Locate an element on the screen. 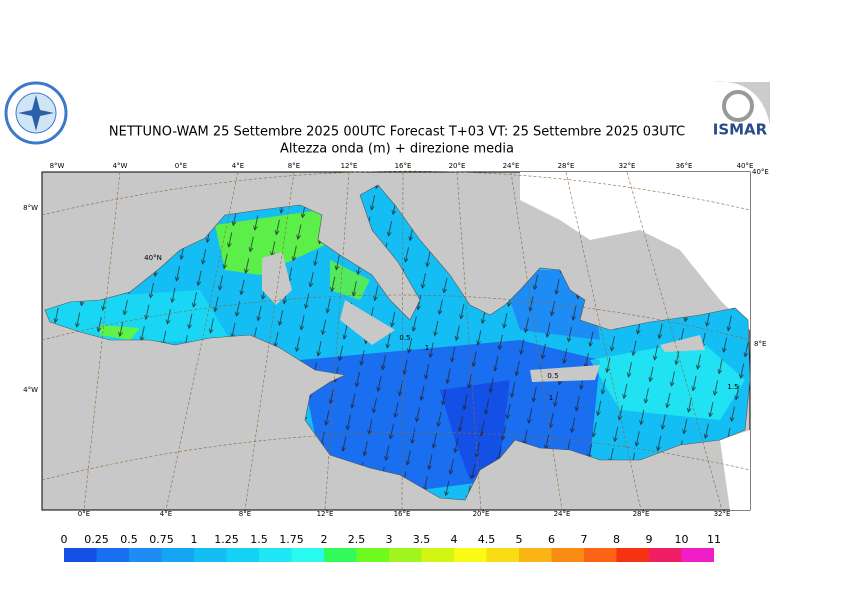 The height and width of the screenshot is (600, 842). legend-label: 7 is located at coordinates (584, 539).